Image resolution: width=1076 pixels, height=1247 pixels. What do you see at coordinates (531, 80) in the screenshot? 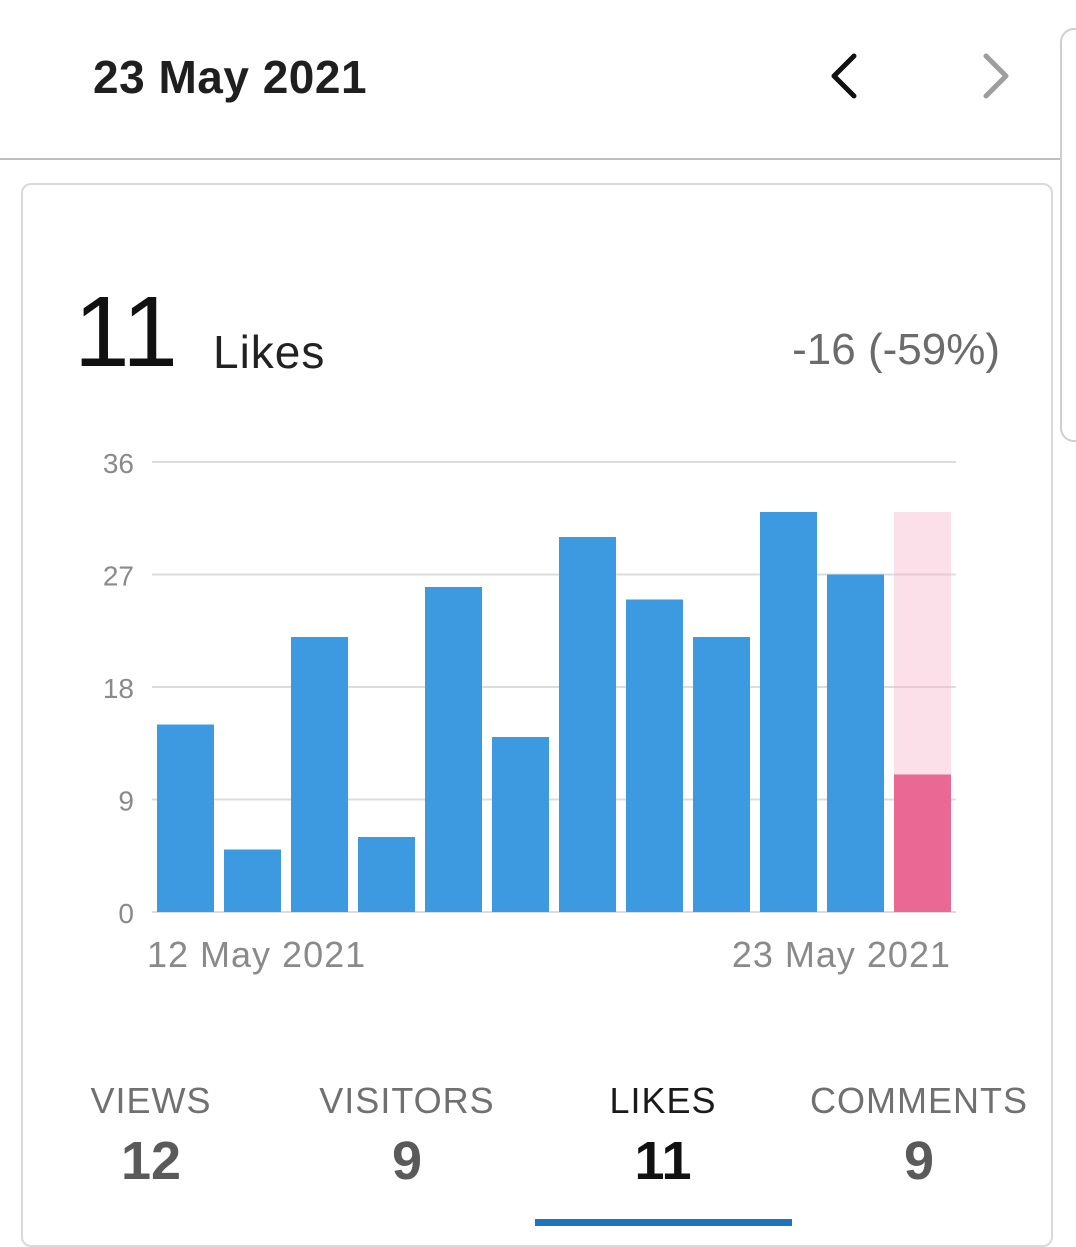
I see `date-header: 23 May 2021` at bounding box center [531, 80].